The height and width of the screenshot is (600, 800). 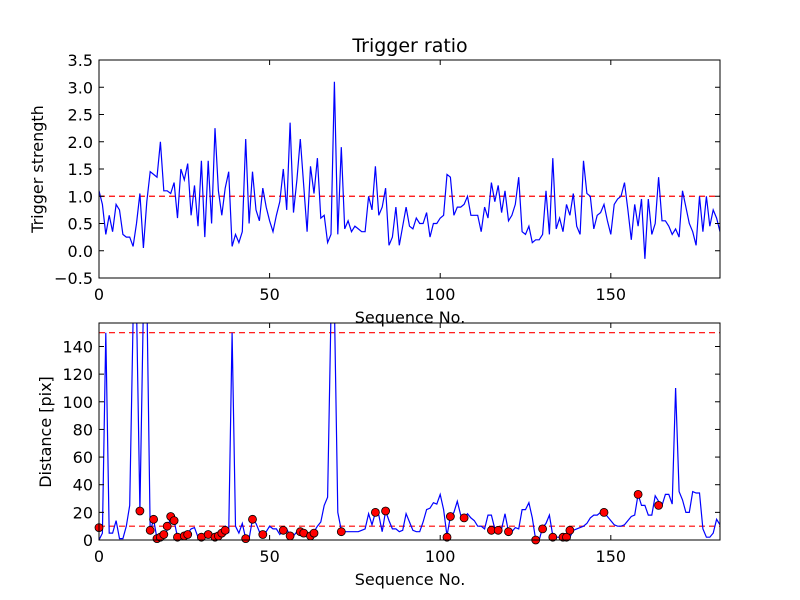 I want to click on y-tick-label: 20, so click(x=83, y=512).